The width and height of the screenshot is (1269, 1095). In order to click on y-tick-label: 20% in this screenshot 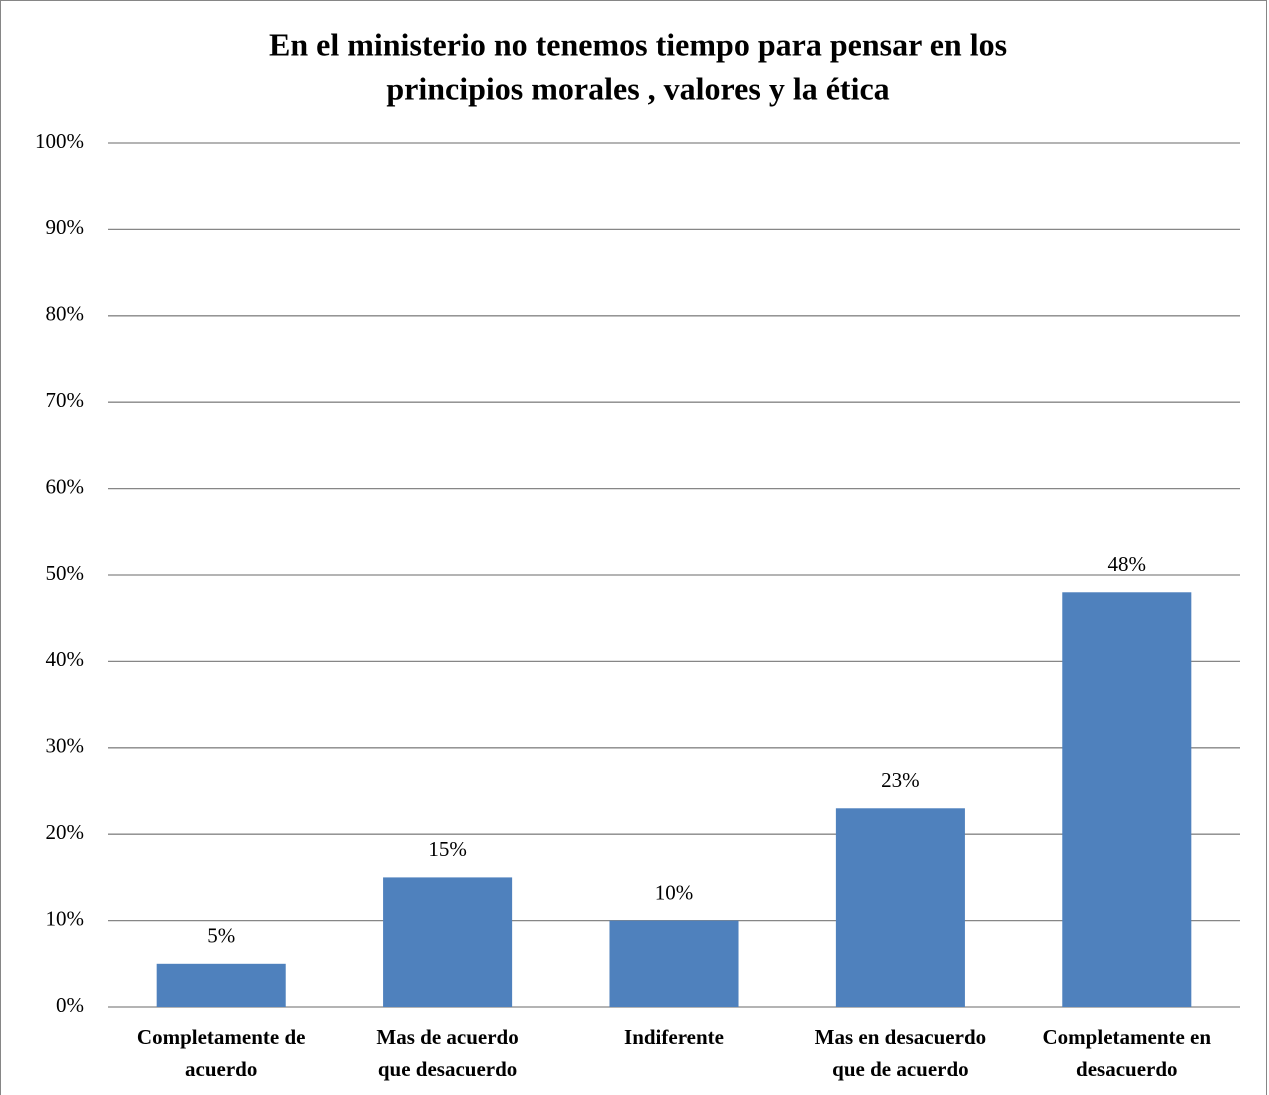, I will do `click(65, 832)`.